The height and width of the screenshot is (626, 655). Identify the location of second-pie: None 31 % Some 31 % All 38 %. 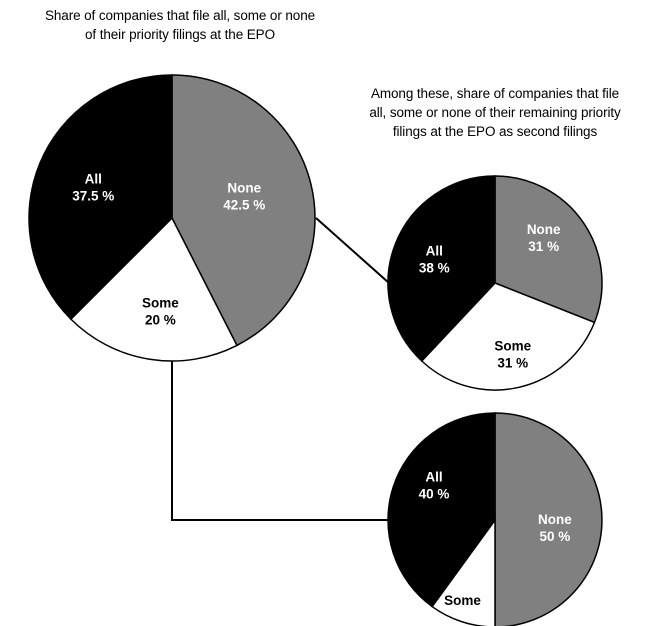
(495, 283).